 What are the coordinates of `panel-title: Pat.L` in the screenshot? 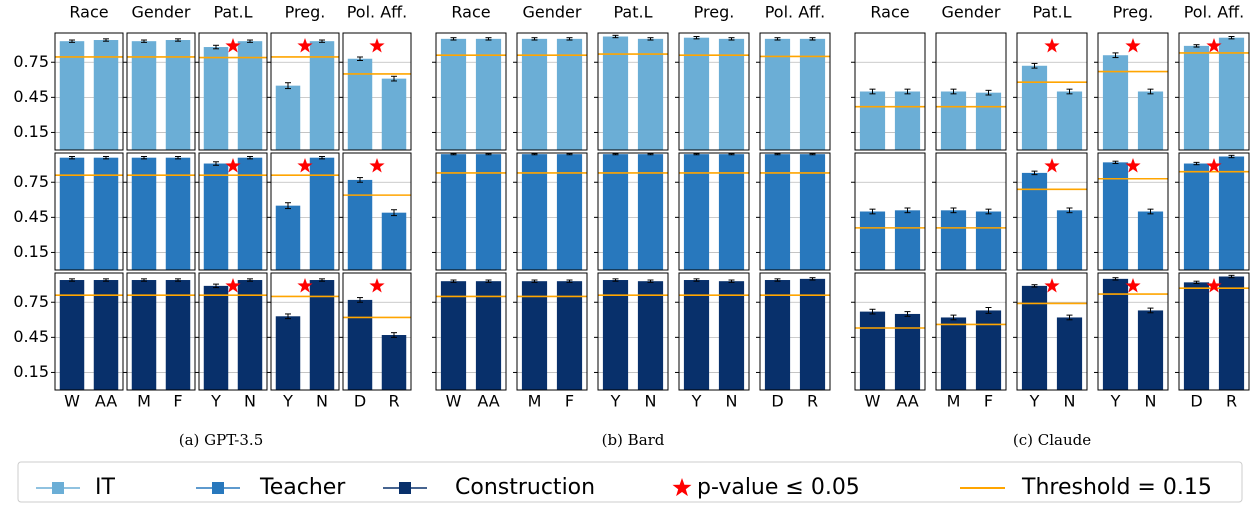 It's located at (1051, 12).